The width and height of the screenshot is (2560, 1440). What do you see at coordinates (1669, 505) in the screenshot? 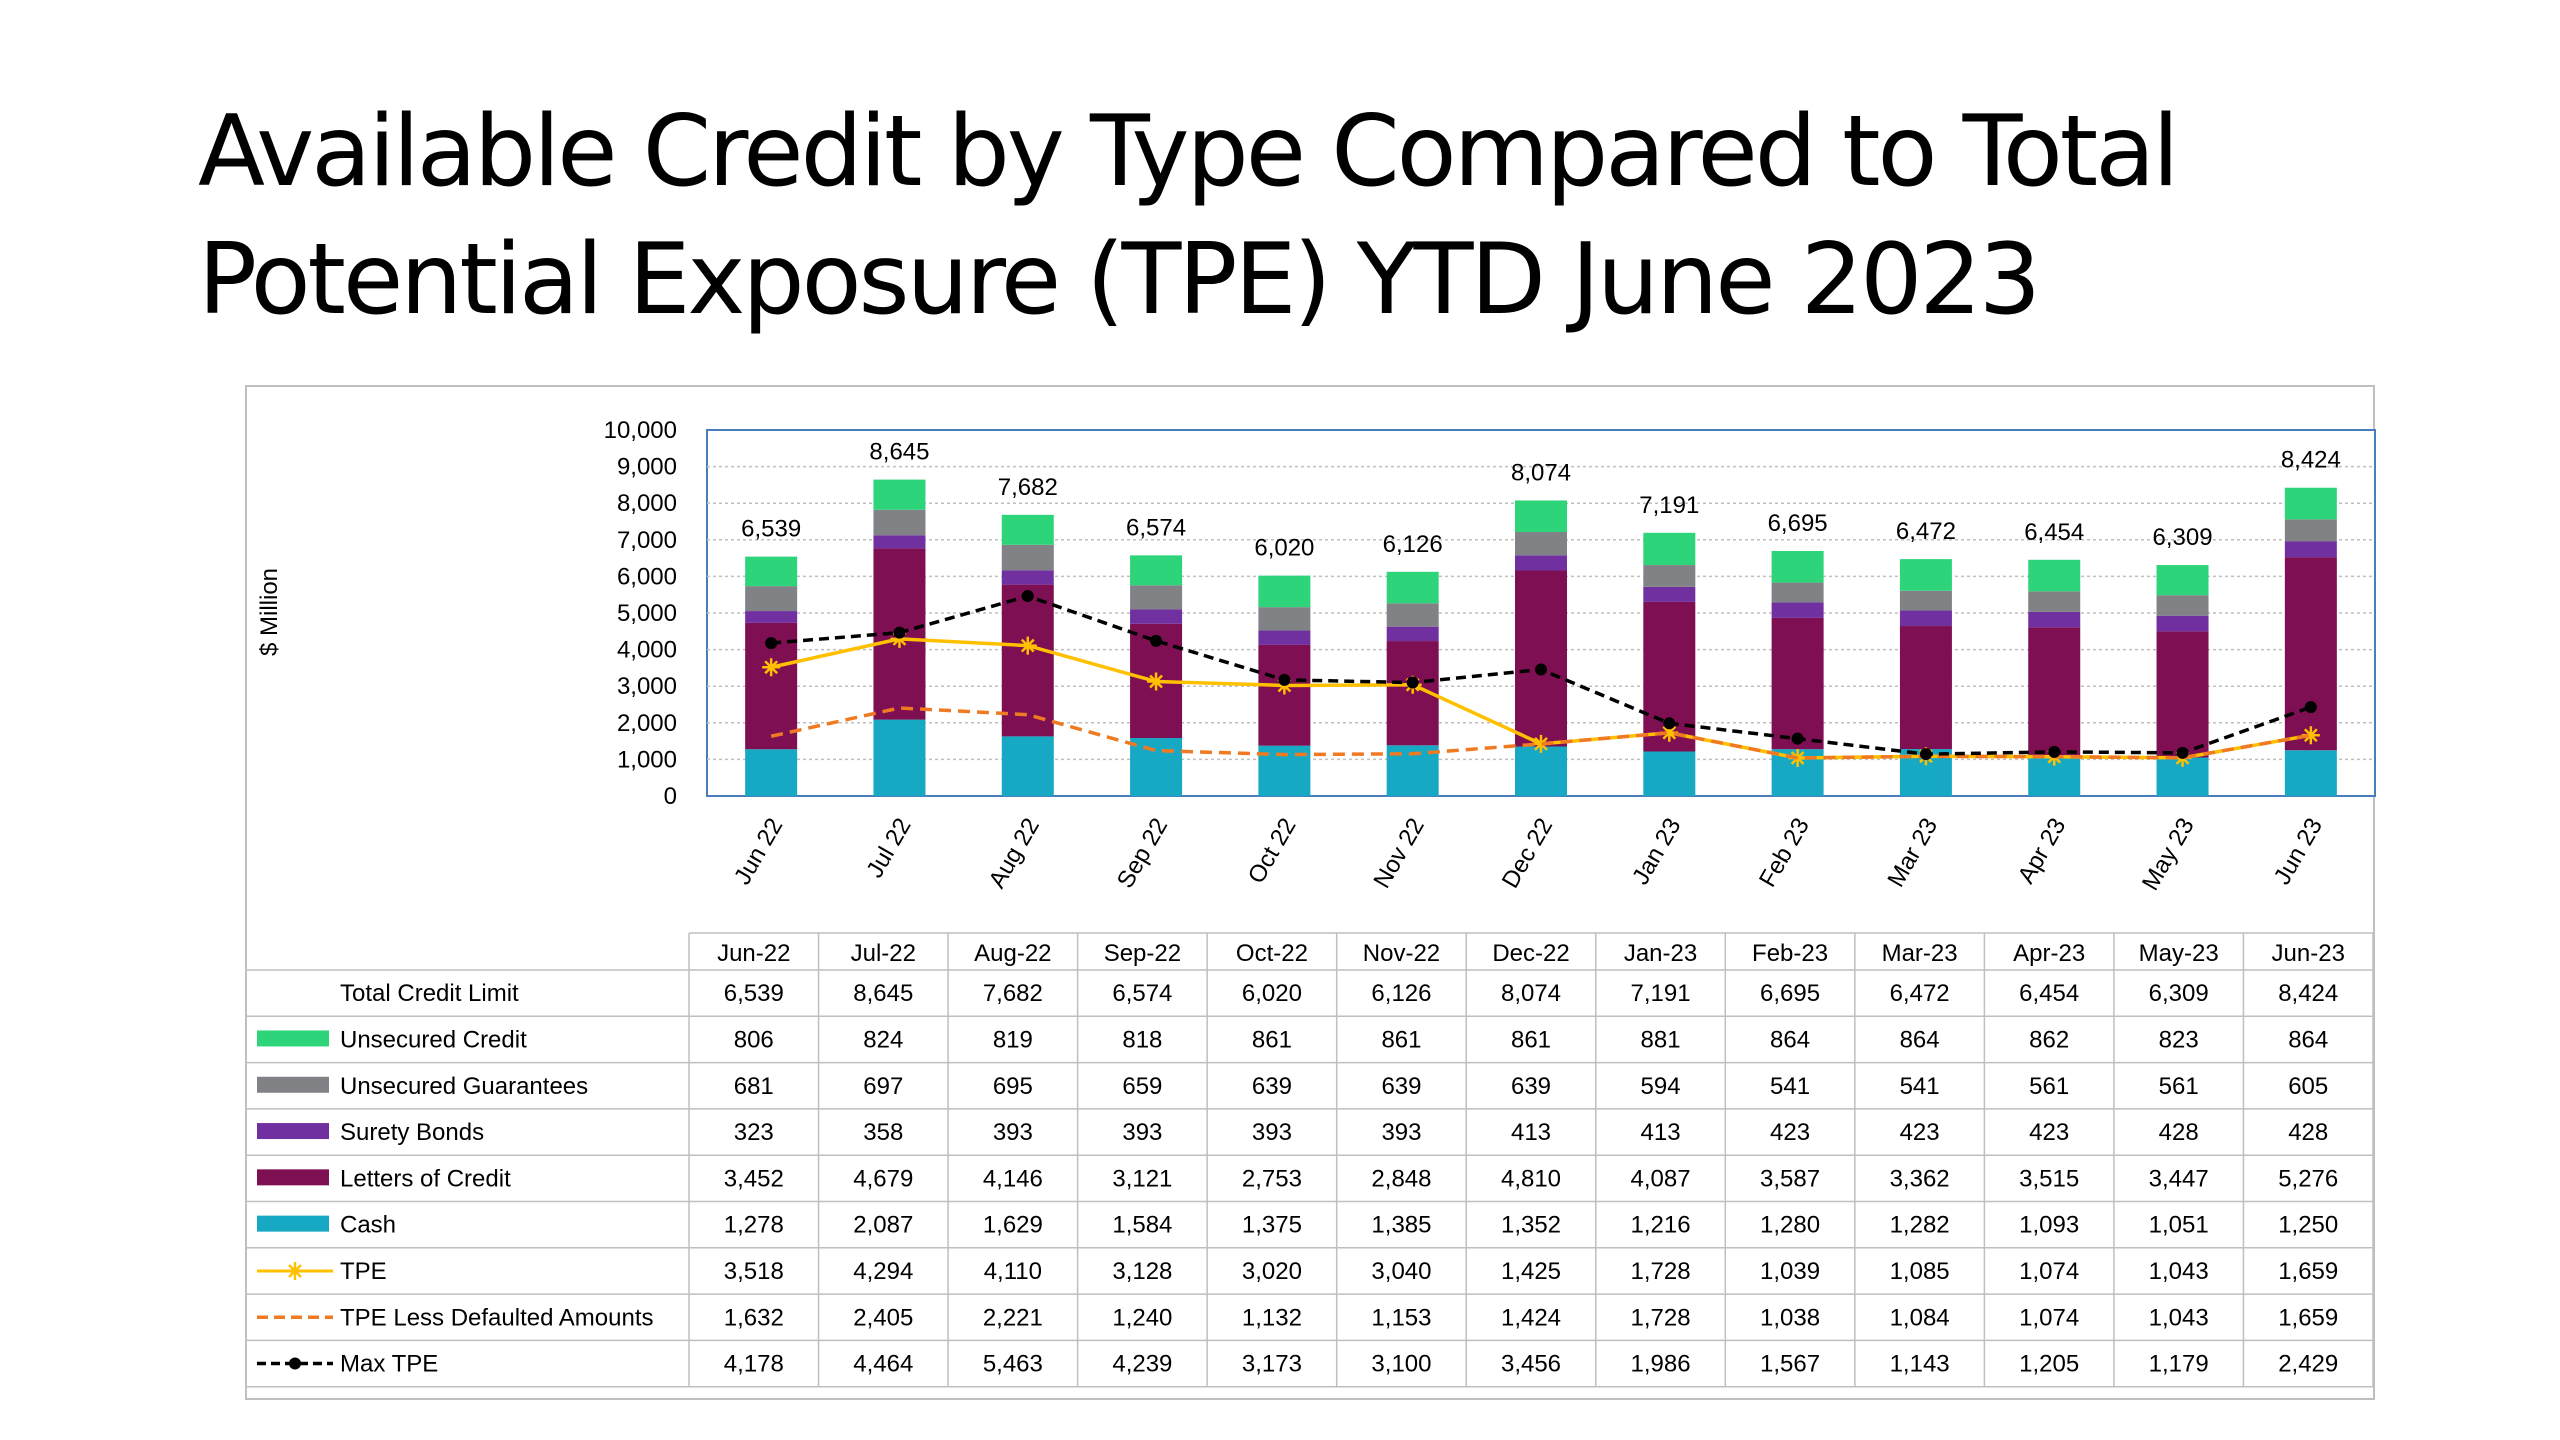
I see `bar-total-label: 7,191` at bounding box center [1669, 505].